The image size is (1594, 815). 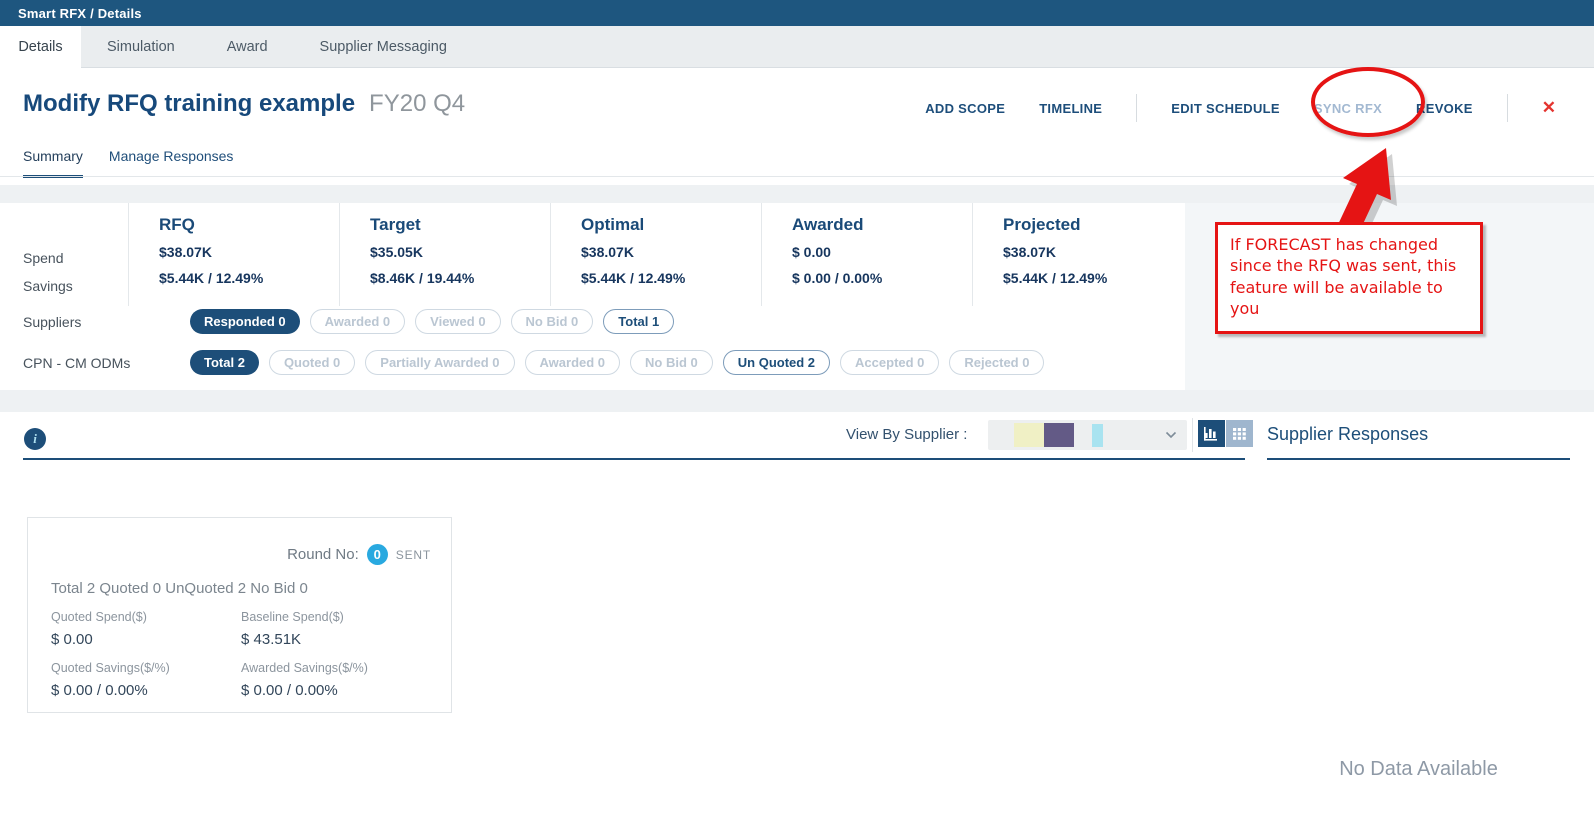 What do you see at coordinates (80, 13) in the screenshot?
I see `breadcrumb: Smart RFX / Details` at bounding box center [80, 13].